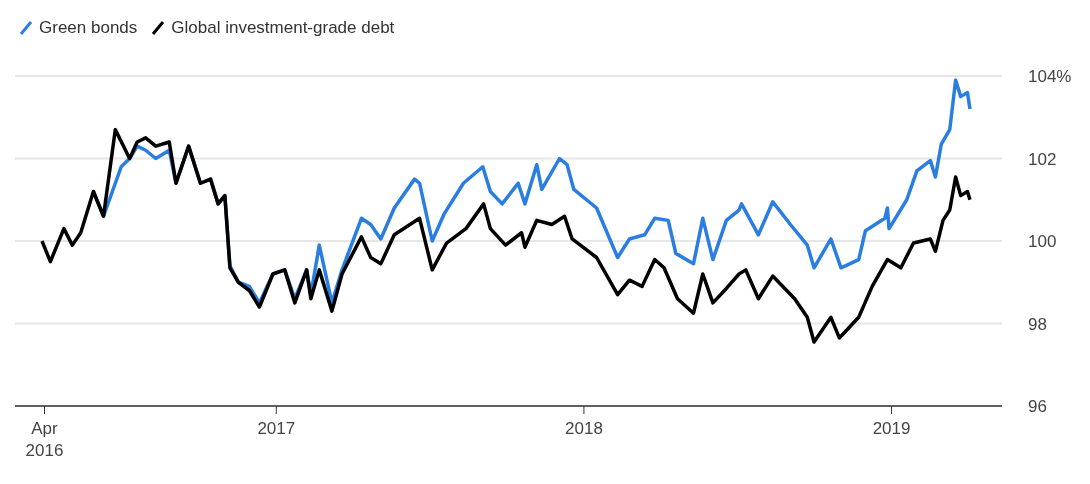 The width and height of the screenshot is (1090, 484). Describe the element at coordinates (1042, 242) in the screenshot. I see `y-tick-label: 100` at that location.